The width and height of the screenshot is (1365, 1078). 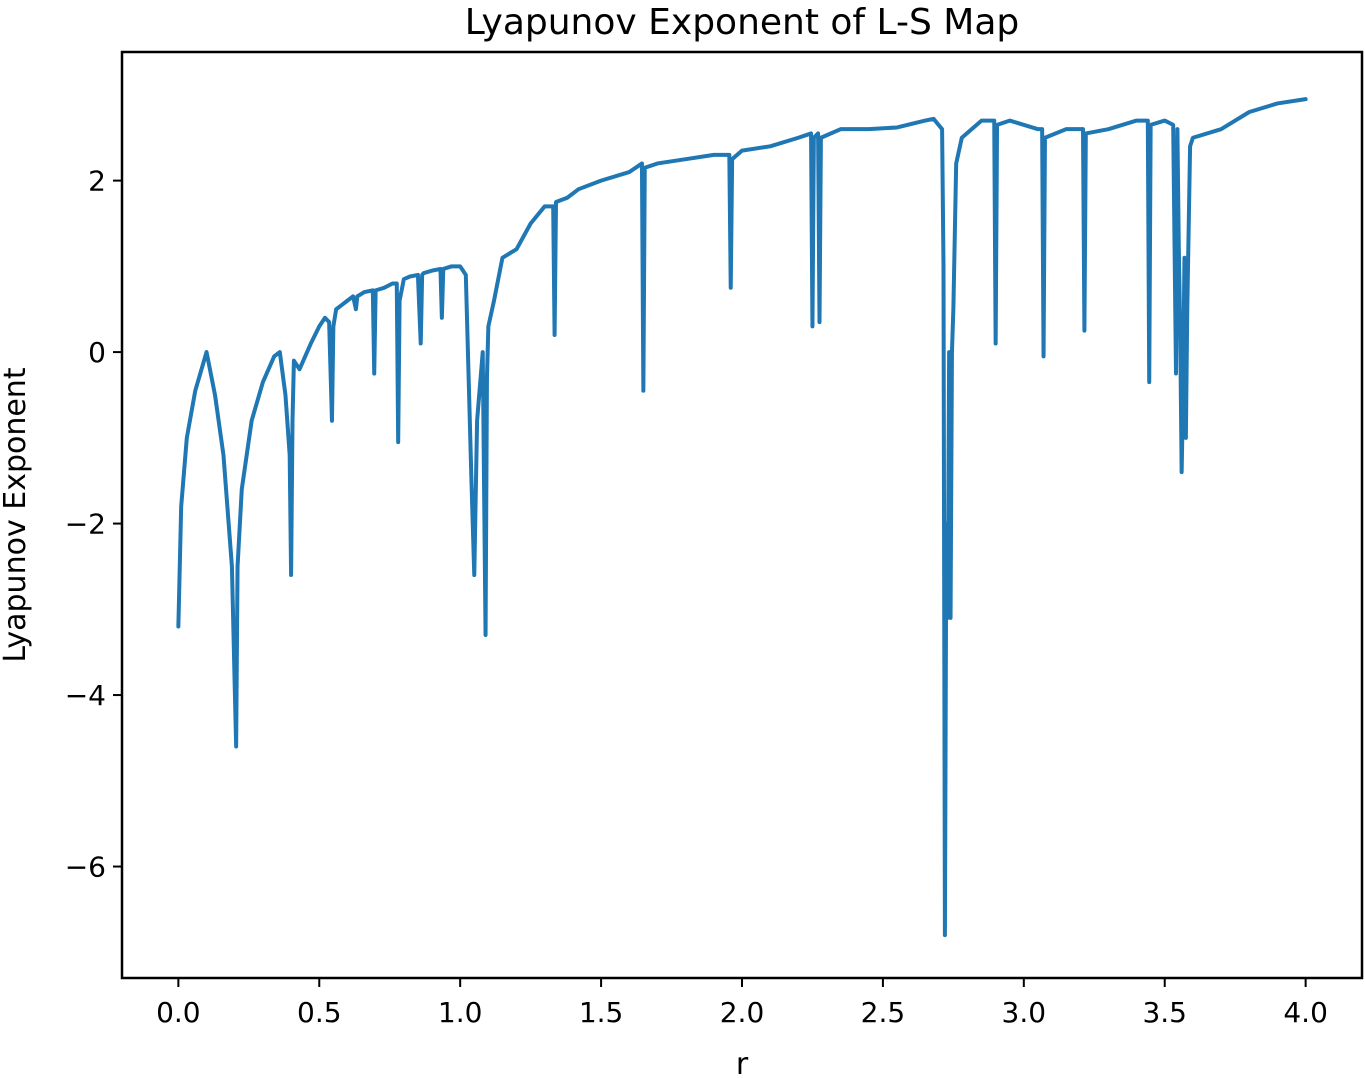 I want to click on x-axis-label: r, so click(x=742, y=1062).